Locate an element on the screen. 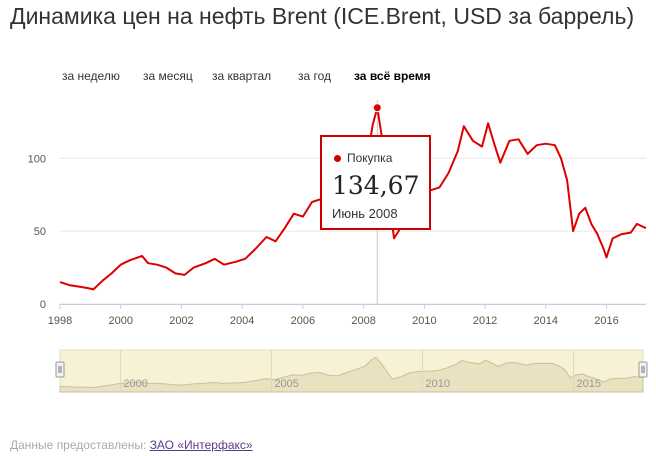 This screenshot has height=456, width=656. navigator-label: 2005 is located at coordinates (286, 384).